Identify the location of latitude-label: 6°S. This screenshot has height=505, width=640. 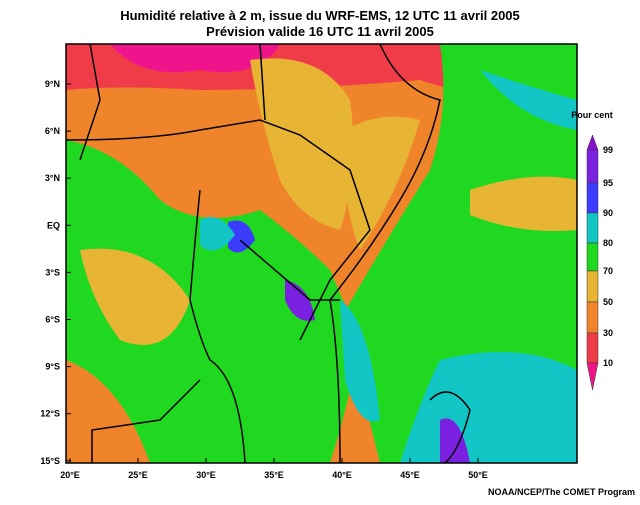
(52, 320).